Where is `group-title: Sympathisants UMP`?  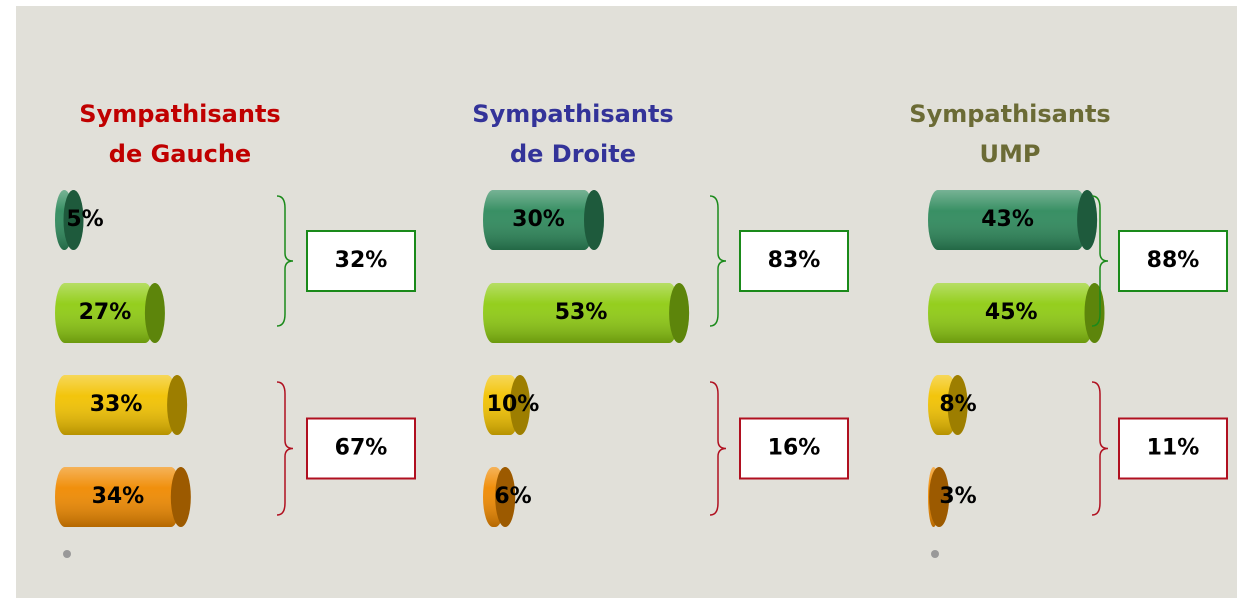
group-title: Sympathisants UMP is located at coordinates (1009, 134).